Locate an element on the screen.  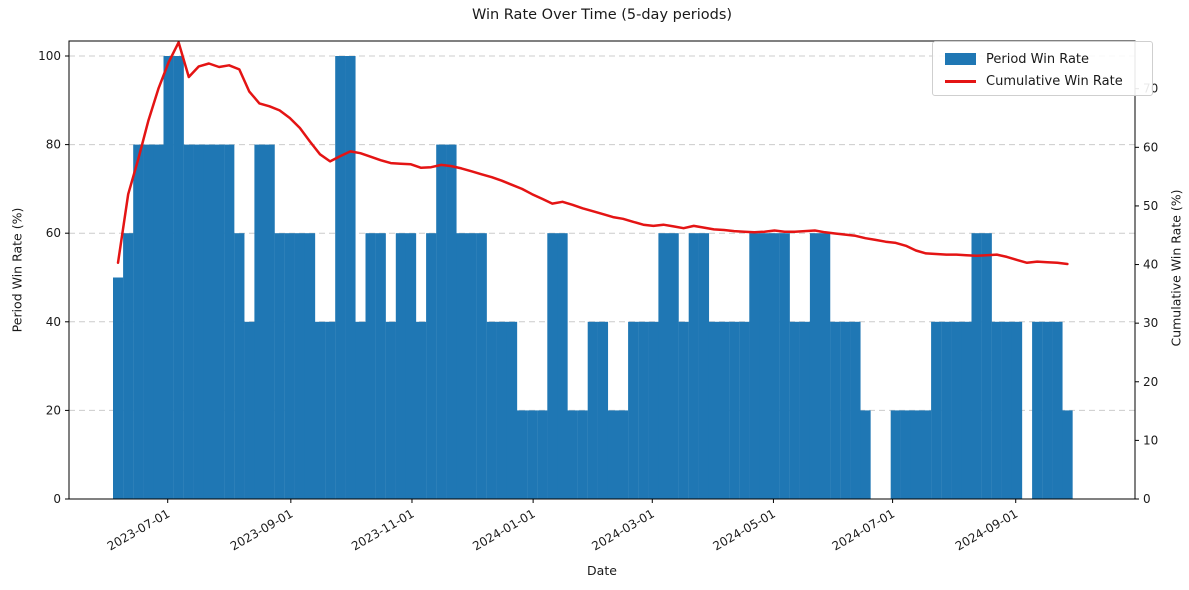
legend: Period Win Rate Cumulative Win Rate is located at coordinates (1042, 68).